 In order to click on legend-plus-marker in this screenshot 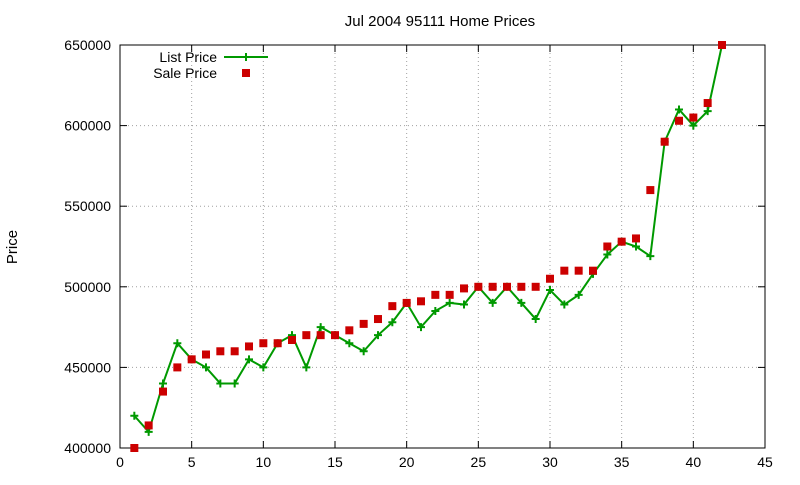, I will do `click(246, 57)`.